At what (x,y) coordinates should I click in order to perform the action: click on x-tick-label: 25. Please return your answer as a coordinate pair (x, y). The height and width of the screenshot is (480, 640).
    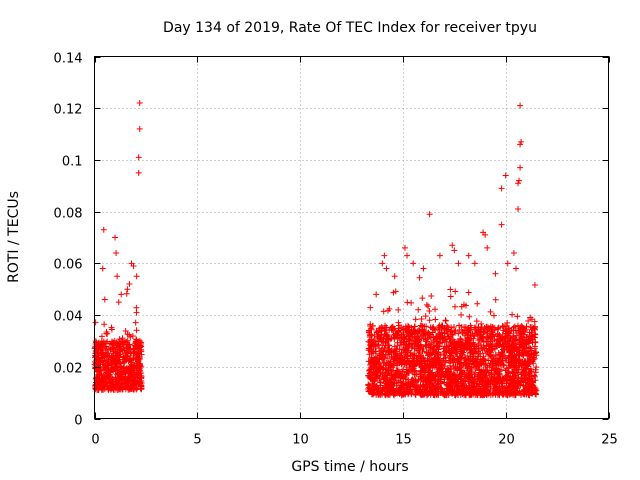
    Looking at the image, I should click on (609, 440).